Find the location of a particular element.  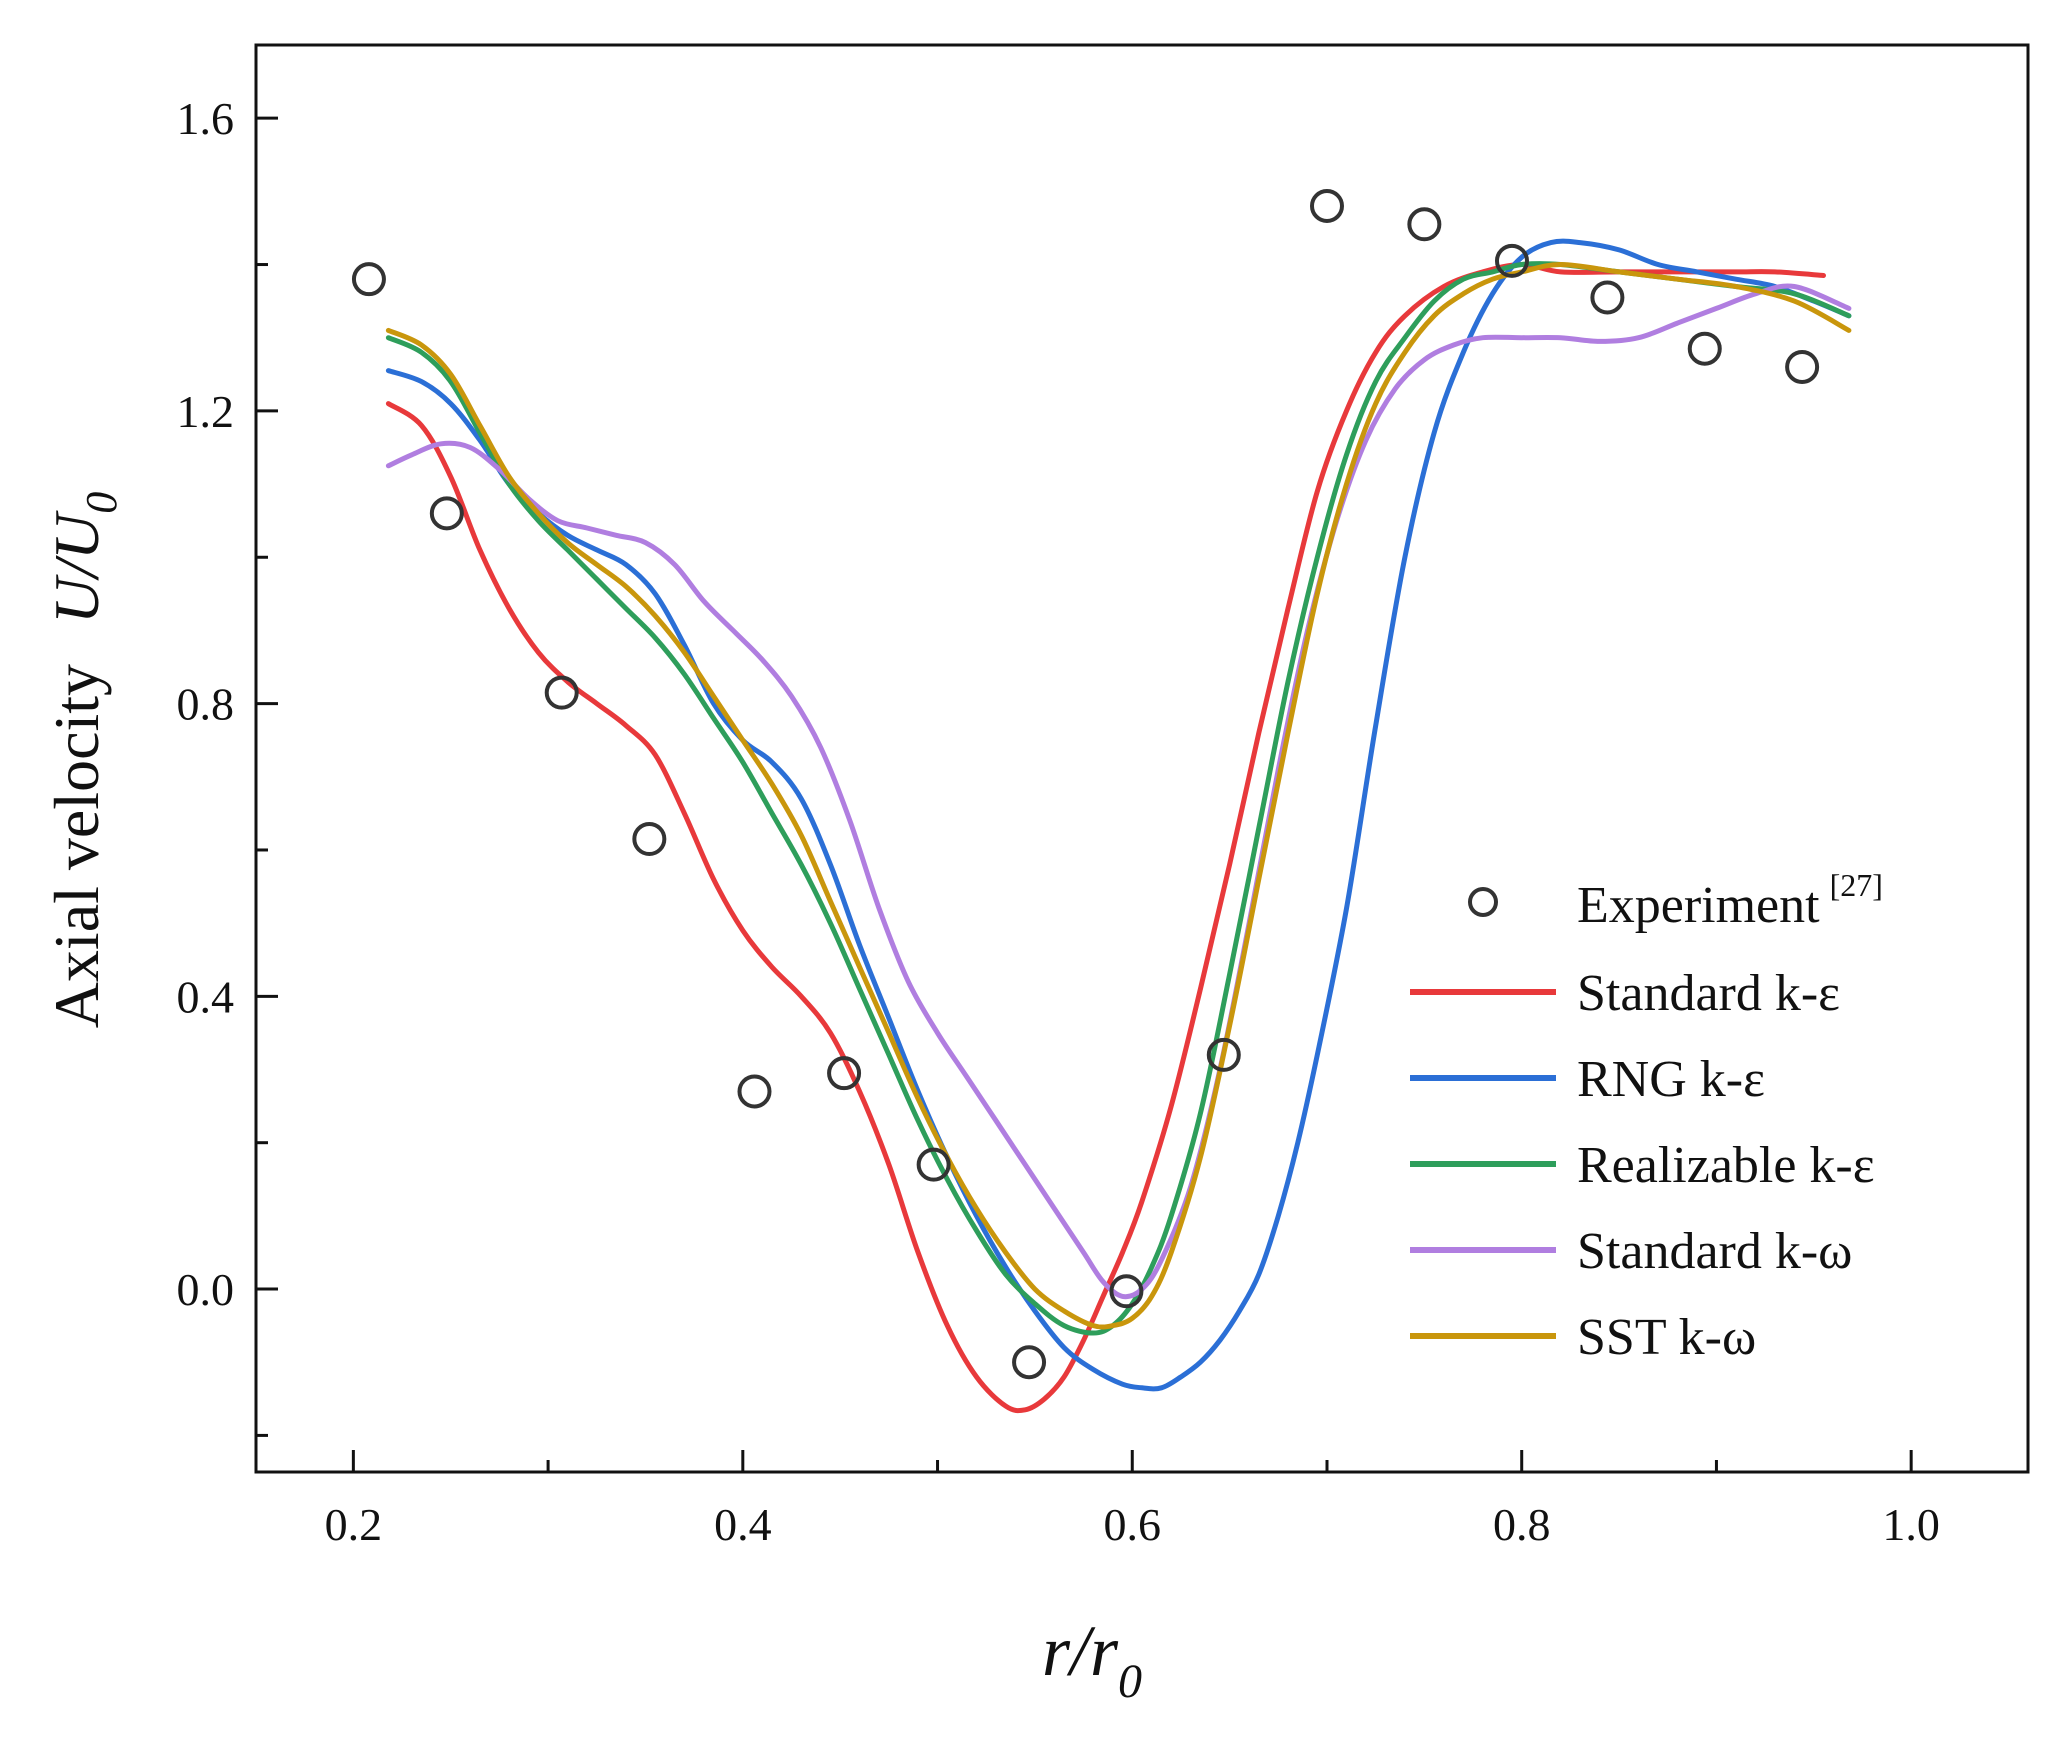

x-axis-label-subscript: 0 is located at coordinates (1130, 1681).